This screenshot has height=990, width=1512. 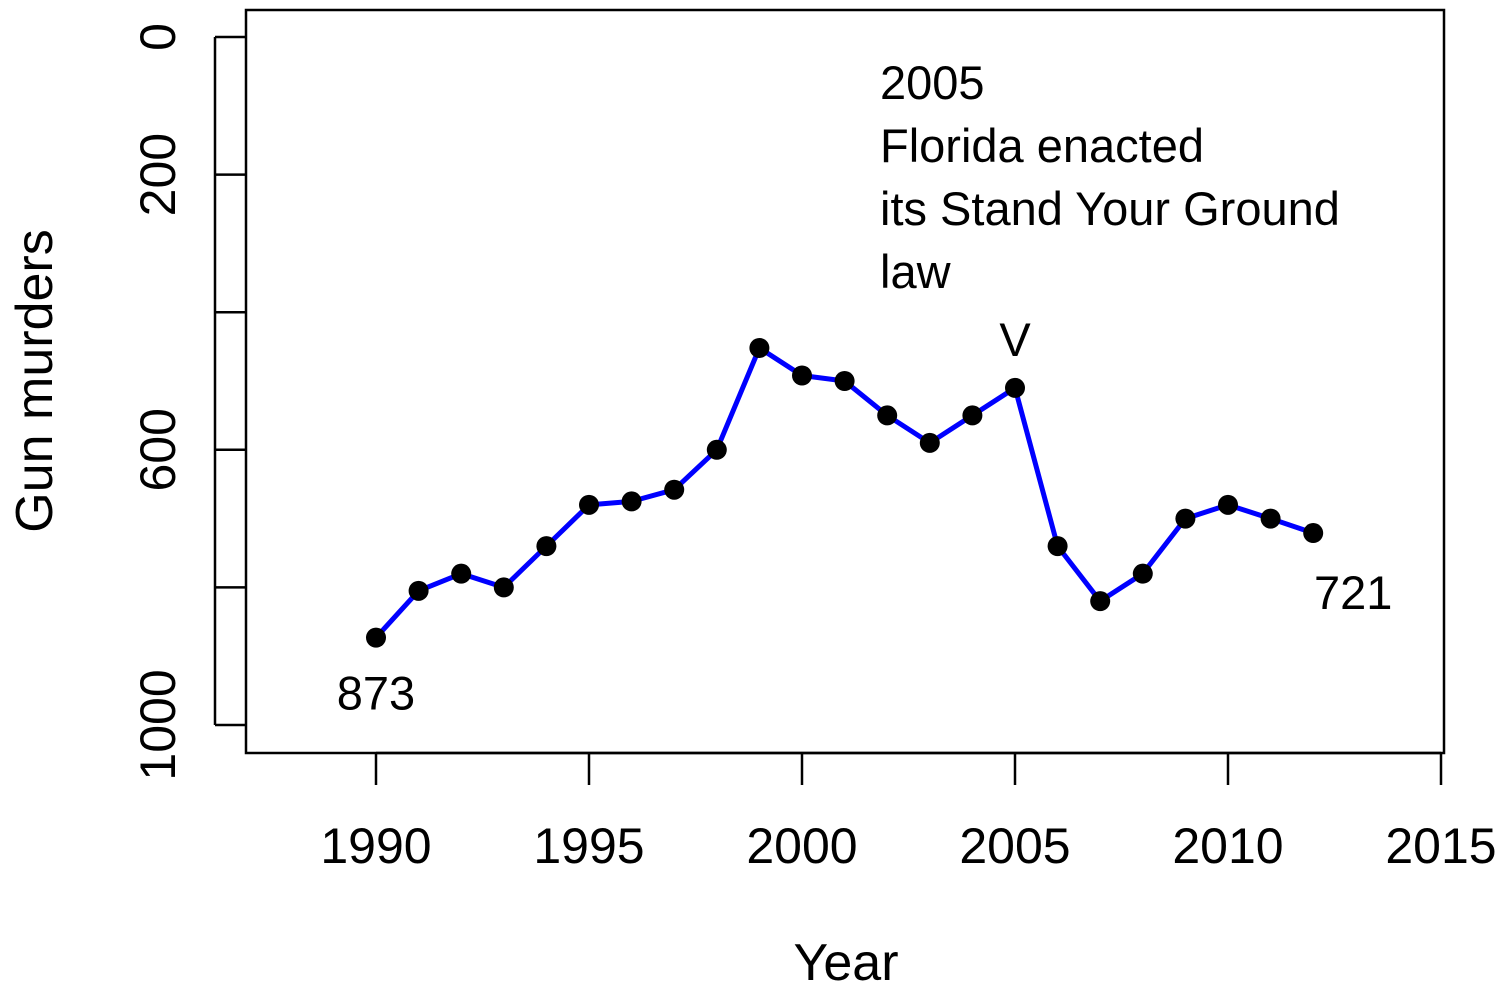 What do you see at coordinates (1014, 846) in the screenshot?
I see `x-tick-label: 2005` at bounding box center [1014, 846].